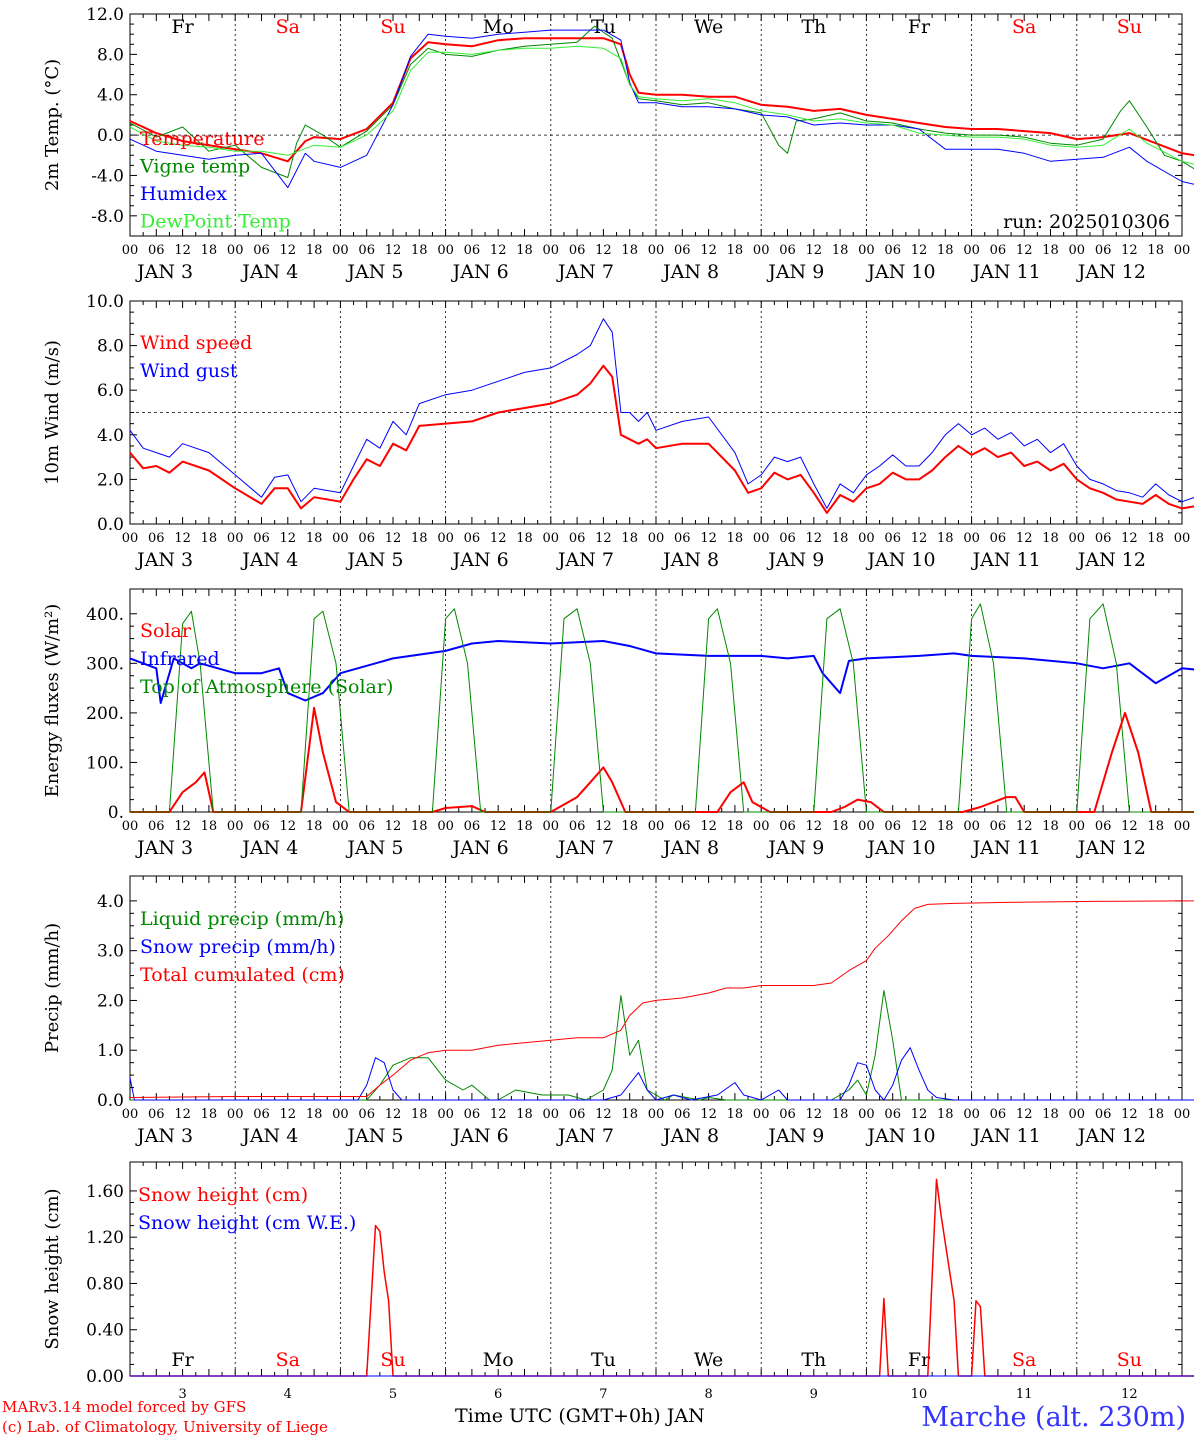 This screenshot has height=1440, width=1194. I want to click on date-label: JAN 6, so click(480, 1136).